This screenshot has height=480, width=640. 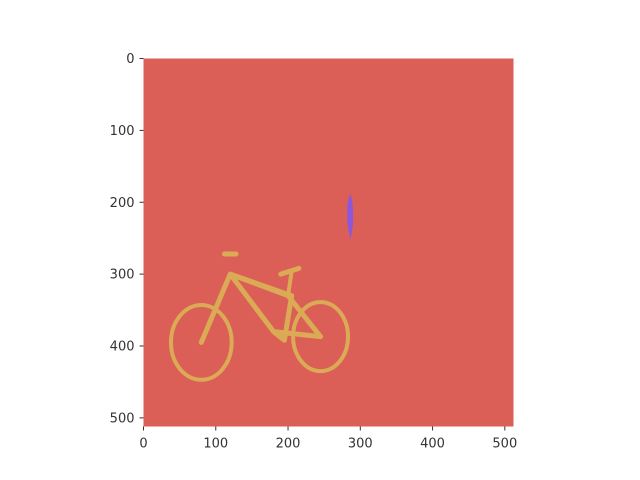 What do you see at coordinates (360, 444) in the screenshot?
I see `x-tick-label: 300` at bounding box center [360, 444].